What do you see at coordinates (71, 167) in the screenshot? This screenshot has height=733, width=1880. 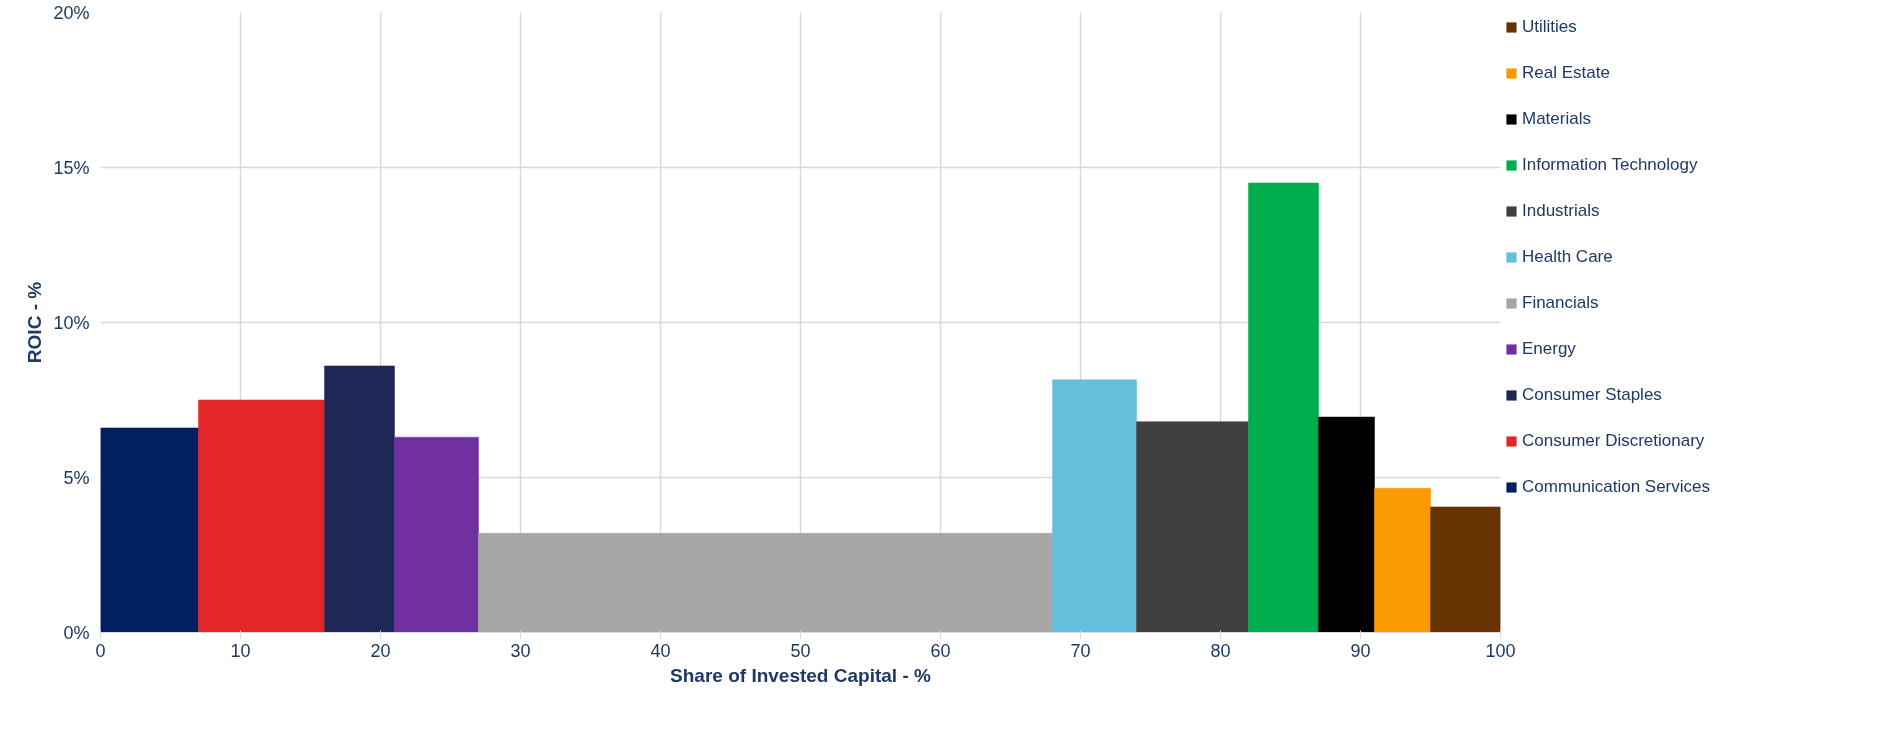 I see `y-tick-label: 15%` at bounding box center [71, 167].